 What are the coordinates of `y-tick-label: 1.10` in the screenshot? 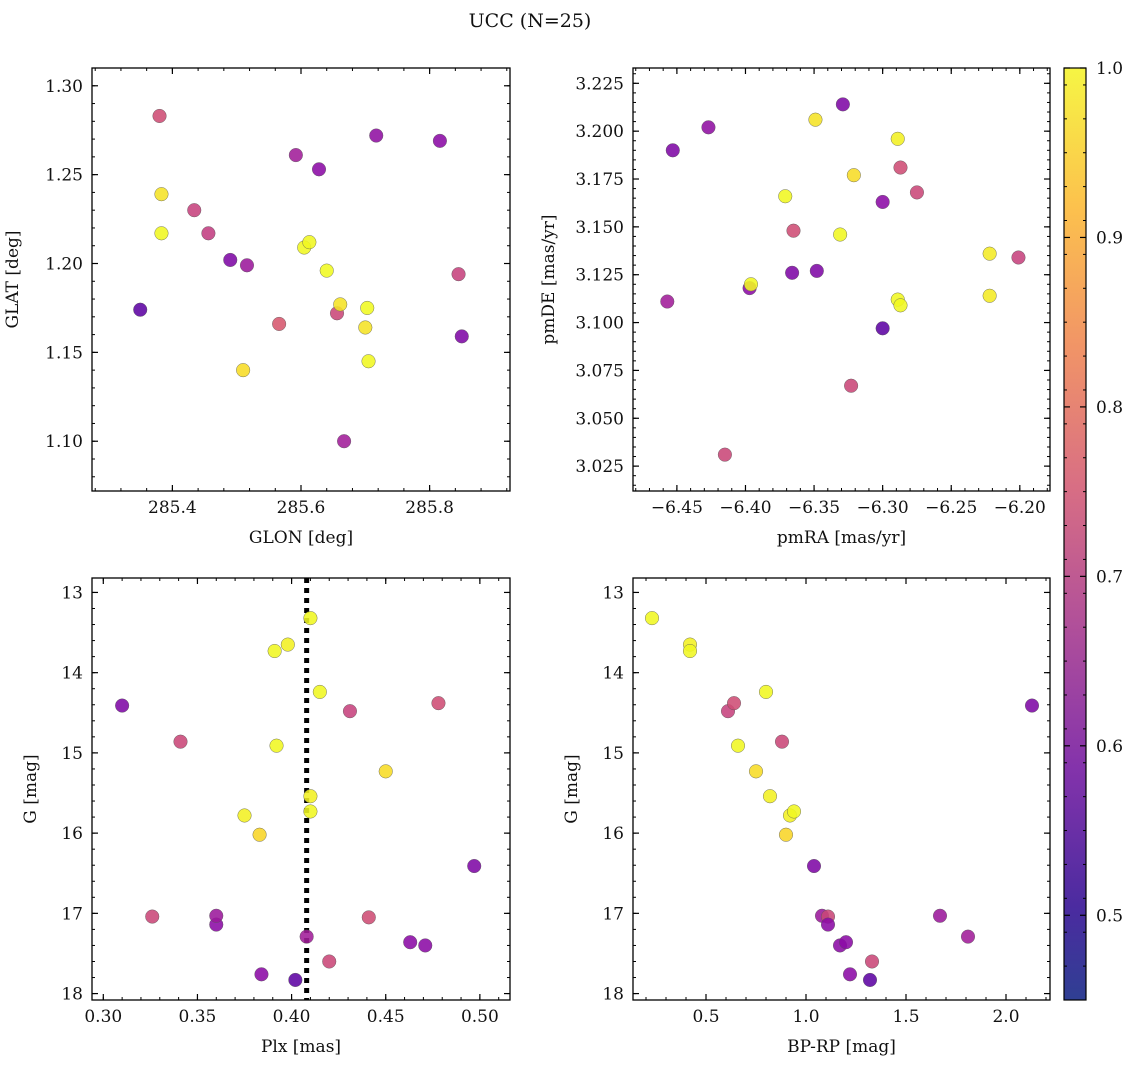 It's located at (64, 442).